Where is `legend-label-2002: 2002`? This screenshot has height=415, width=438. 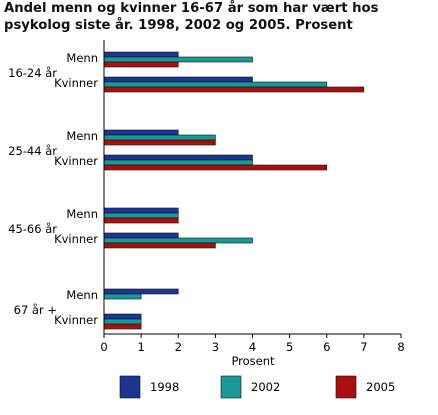
legend-label-2002: 2002 is located at coordinates (265, 387).